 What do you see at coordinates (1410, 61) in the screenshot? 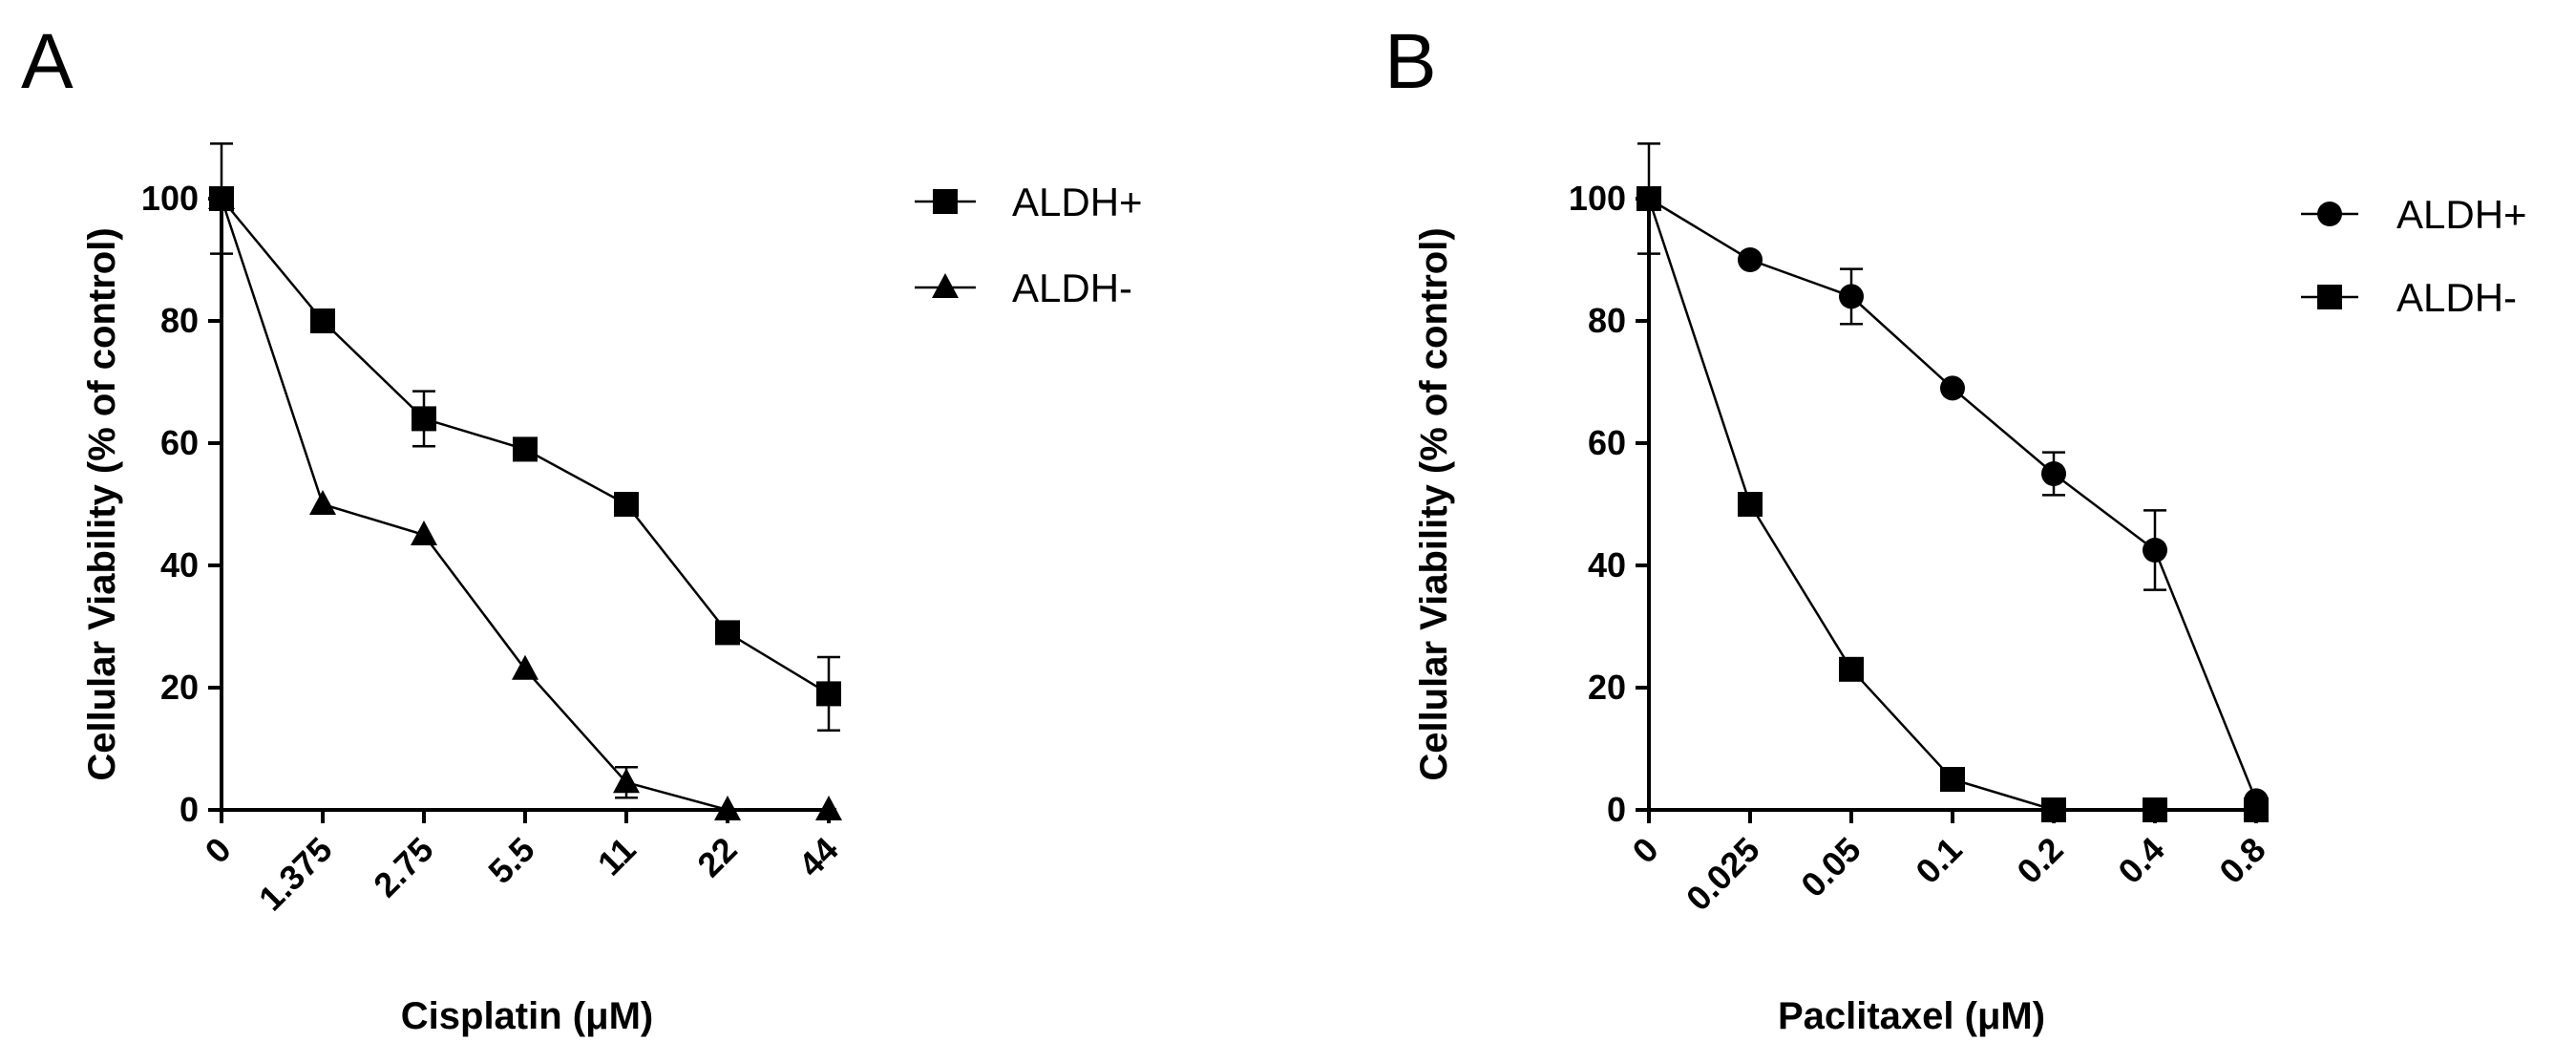
I see `panel-letter: B` at bounding box center [1410, 61].